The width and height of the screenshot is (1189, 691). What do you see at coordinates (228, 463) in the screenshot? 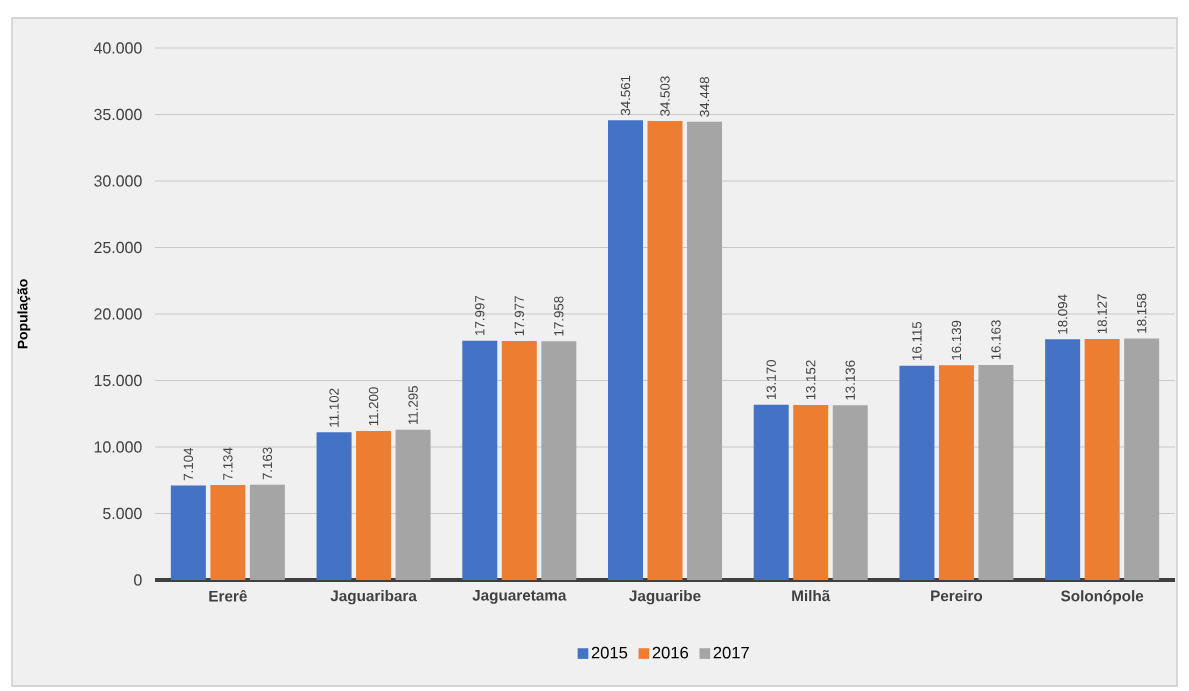
I see `data-label: 7.134` at bounding box center [228, 463].